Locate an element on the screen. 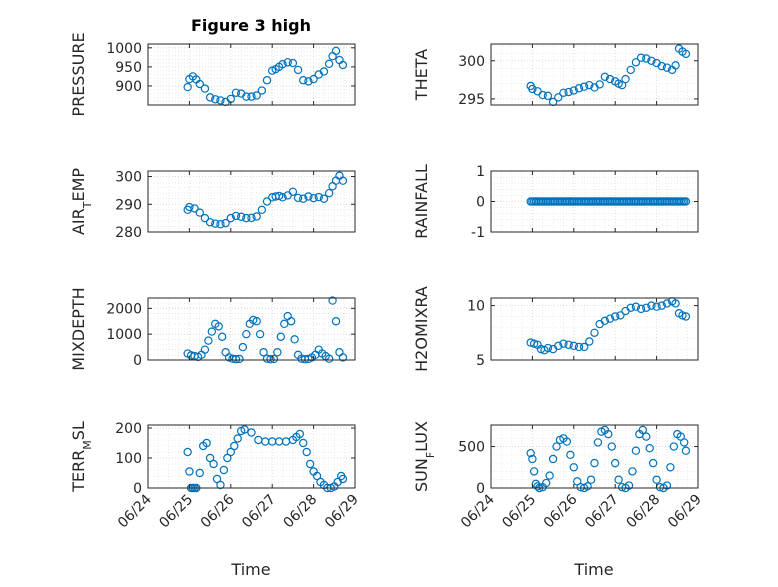 This screenshot has height=587, width=778. y-tick-label: 500 is located at coordinates (471, 448).